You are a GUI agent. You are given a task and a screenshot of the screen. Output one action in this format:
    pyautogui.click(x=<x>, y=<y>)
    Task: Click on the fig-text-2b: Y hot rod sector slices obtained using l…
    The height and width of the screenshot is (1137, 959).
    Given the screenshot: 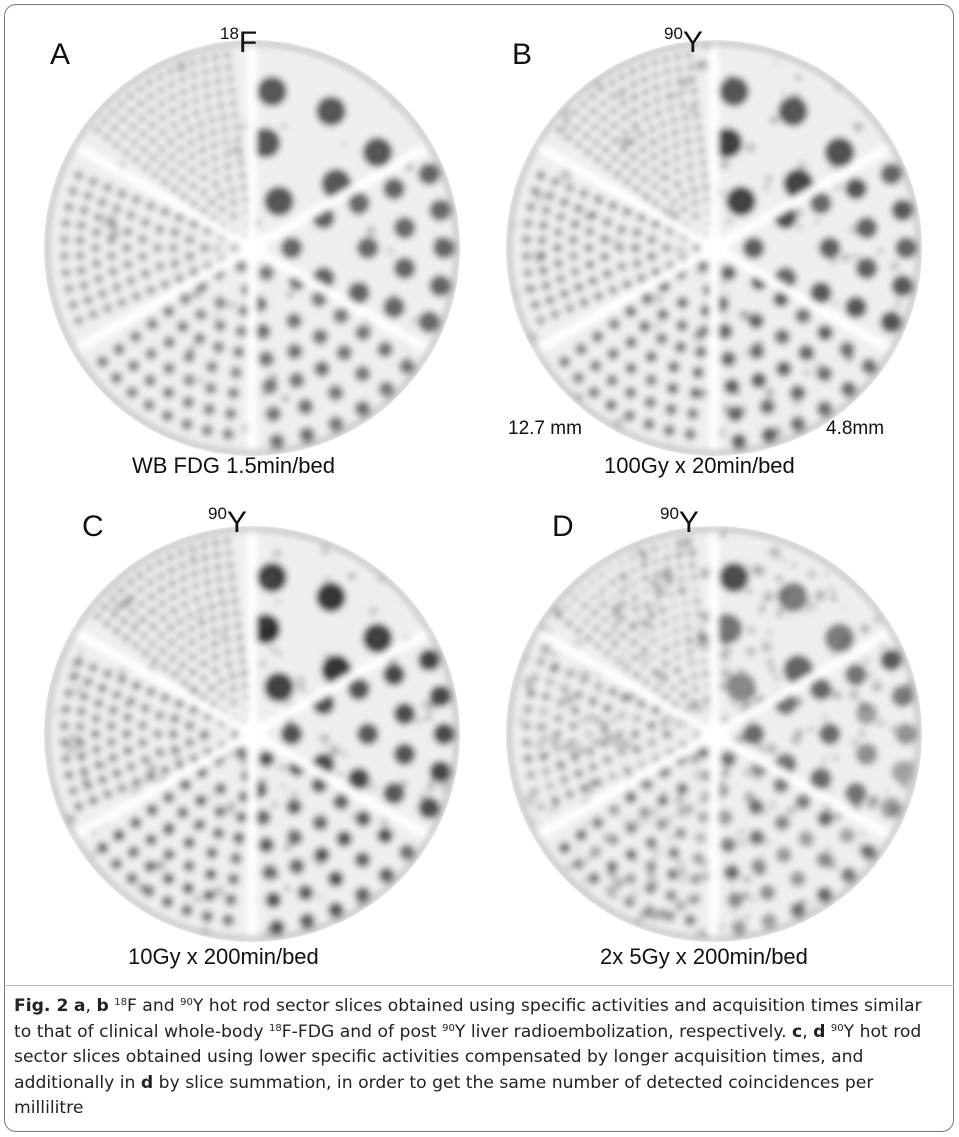 What is the action you would take?
    pyautogui.click(x=468, y=1057)
    